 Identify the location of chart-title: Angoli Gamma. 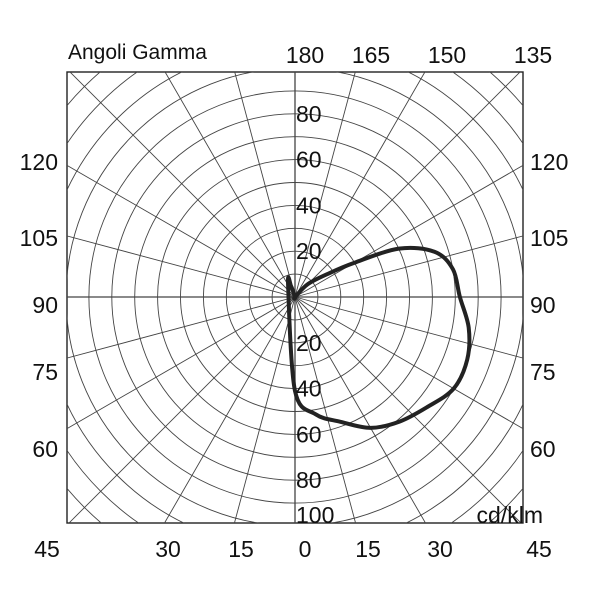
(137, 52).